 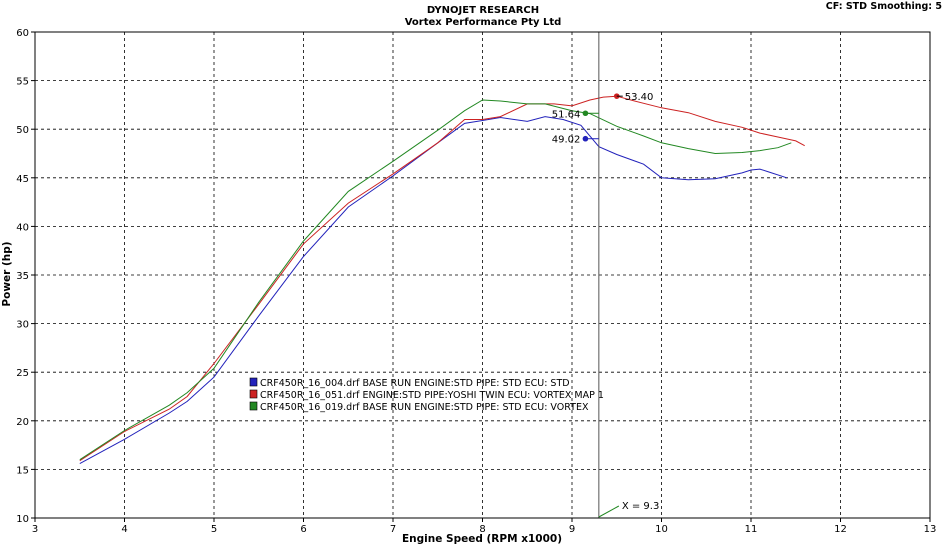 I want to click on x-tick-label: 10, so click(x=661, y=529).